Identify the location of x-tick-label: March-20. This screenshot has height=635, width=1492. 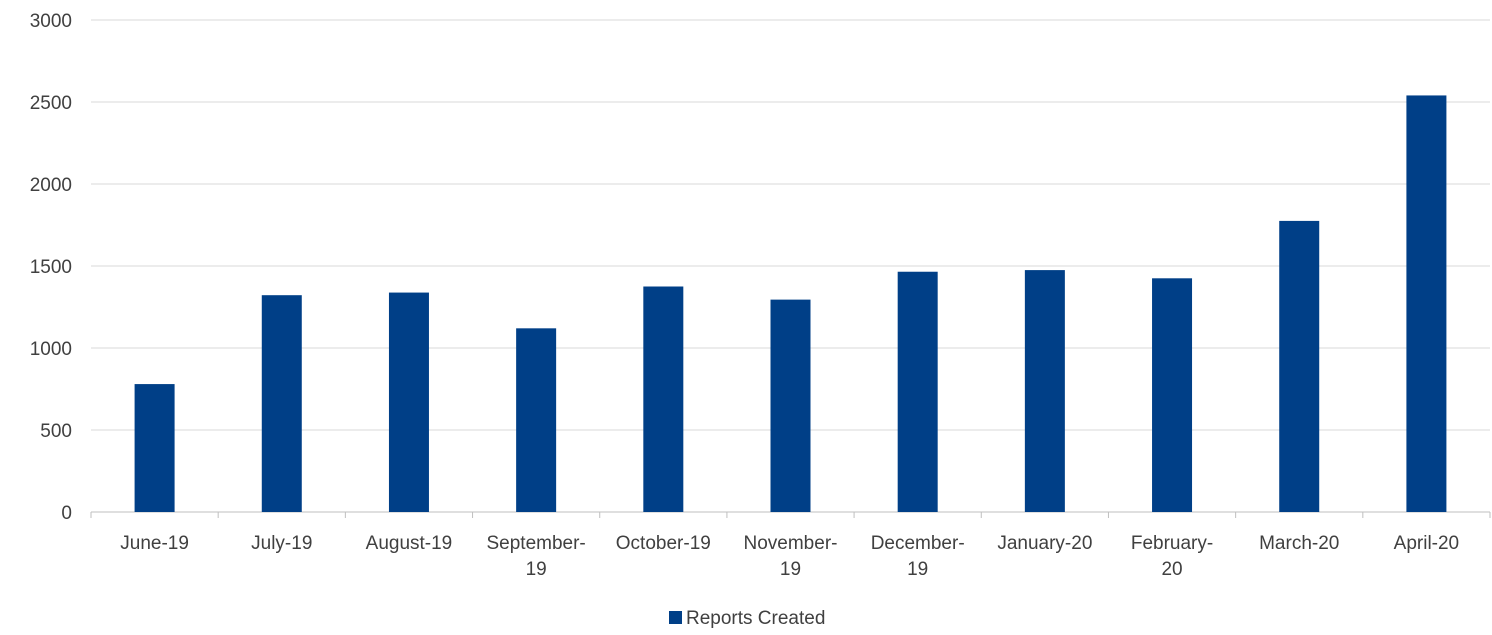
(1299, 543).